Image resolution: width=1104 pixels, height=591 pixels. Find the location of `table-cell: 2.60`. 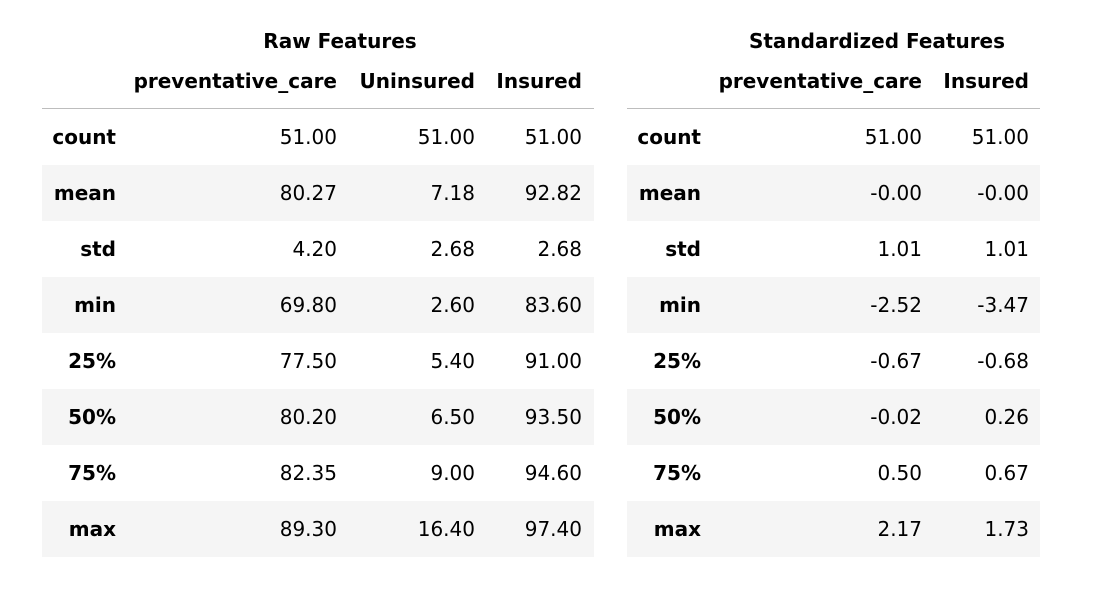

table-cell: 2.60 is located at coordinates (452, 304).